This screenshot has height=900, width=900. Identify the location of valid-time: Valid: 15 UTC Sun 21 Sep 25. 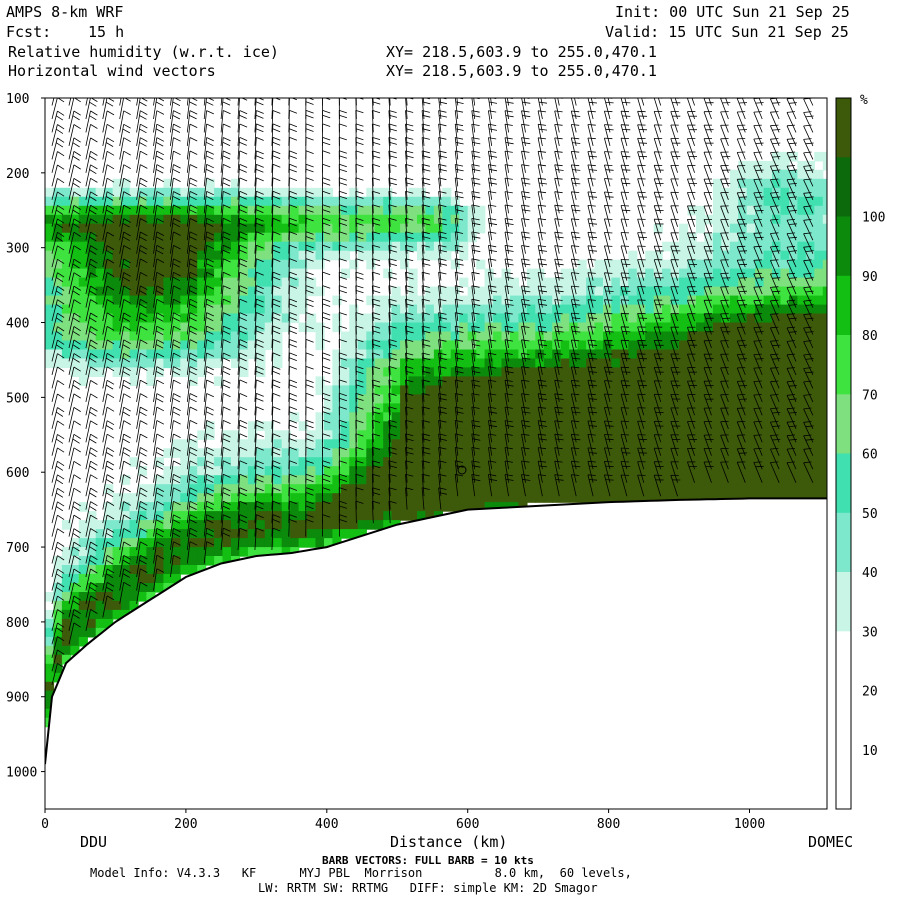
(727, 32).